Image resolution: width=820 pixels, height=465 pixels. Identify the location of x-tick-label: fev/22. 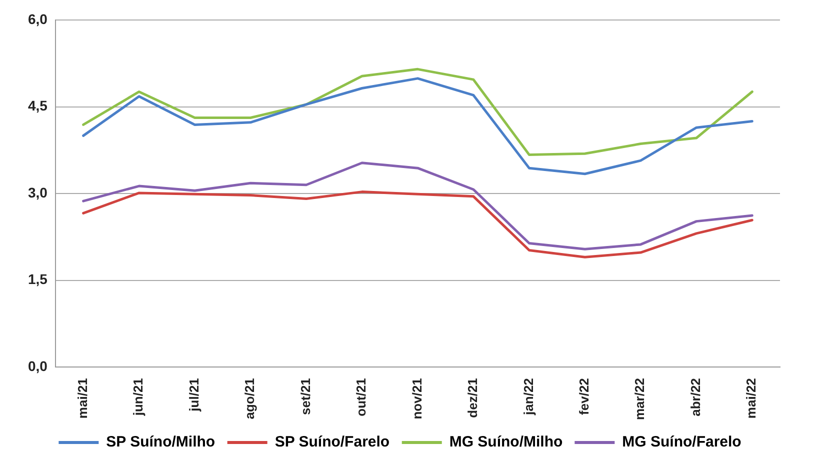
(584, 396).